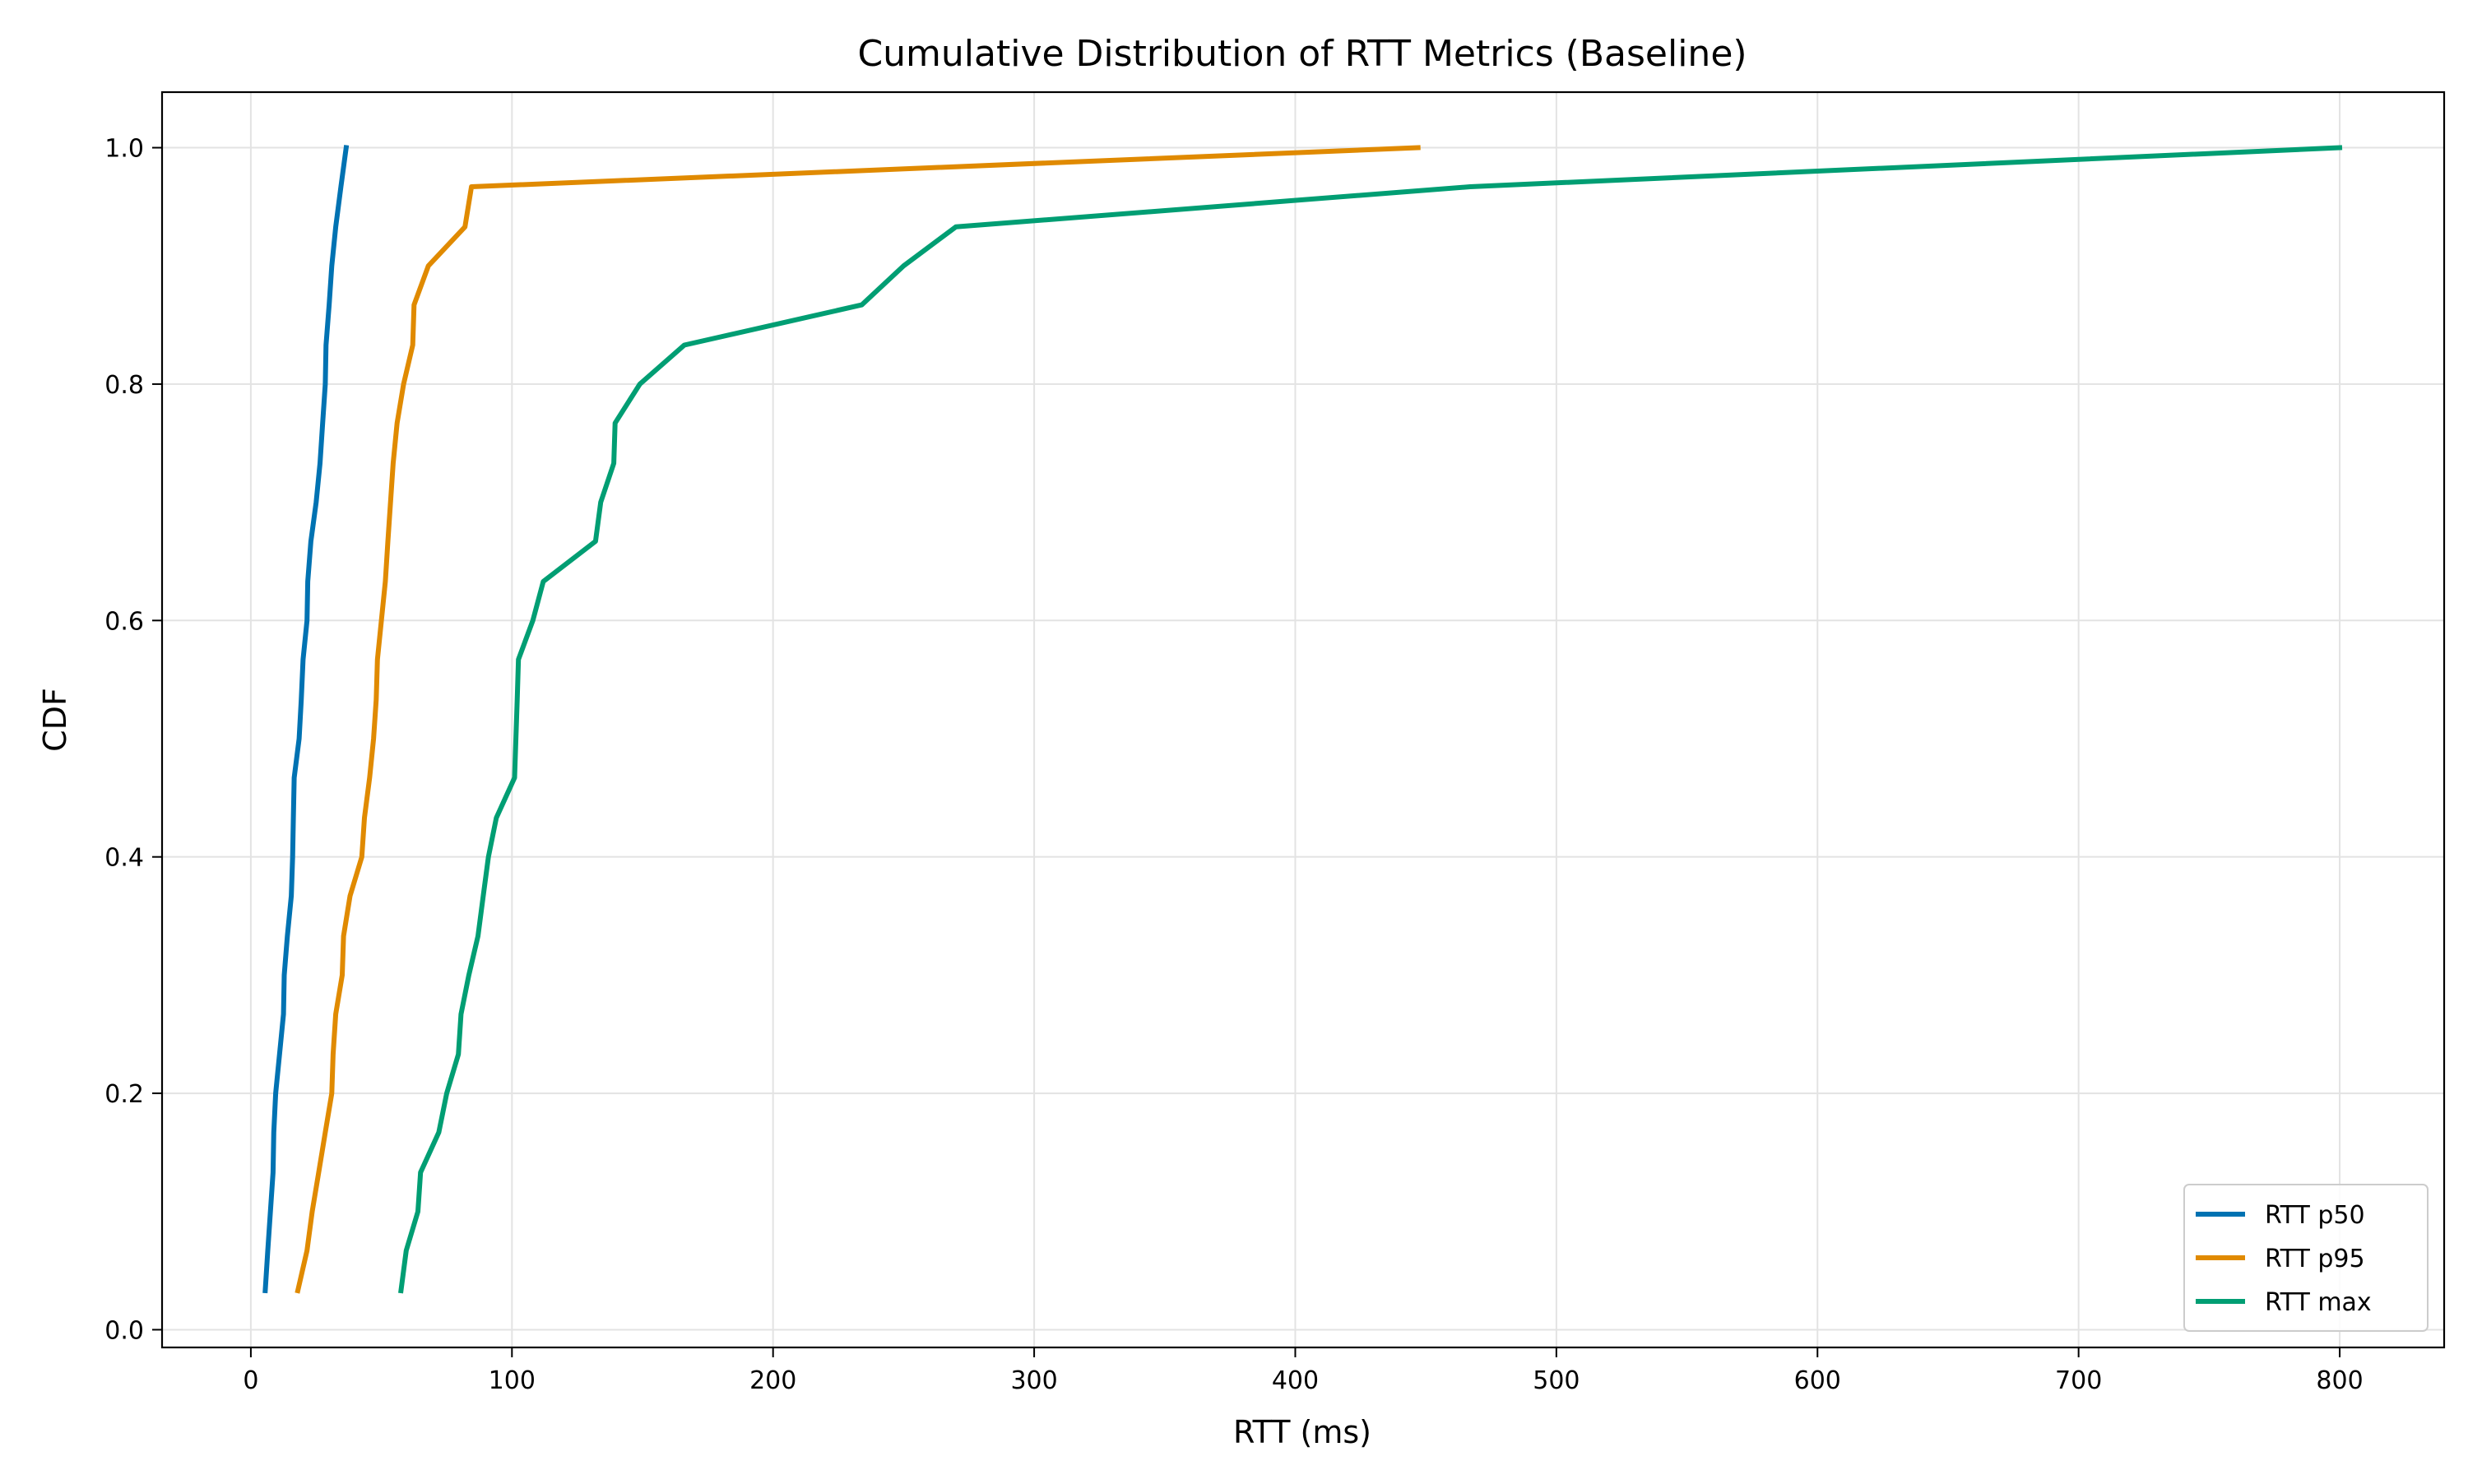 The height and width of the screenshot is (1484, 2468). I want to click on x-tick-label: 800, so click(2339, 1380).